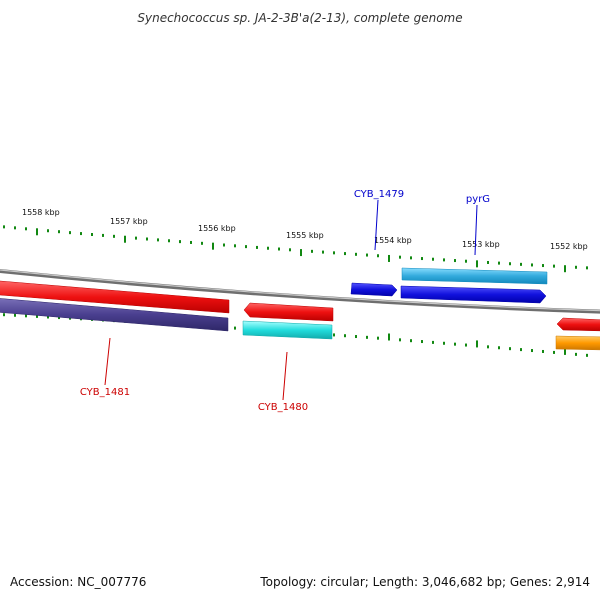 This screenshot has width=600, height=600. I want to click on gene-red-right-arrow, so click(578, 324).